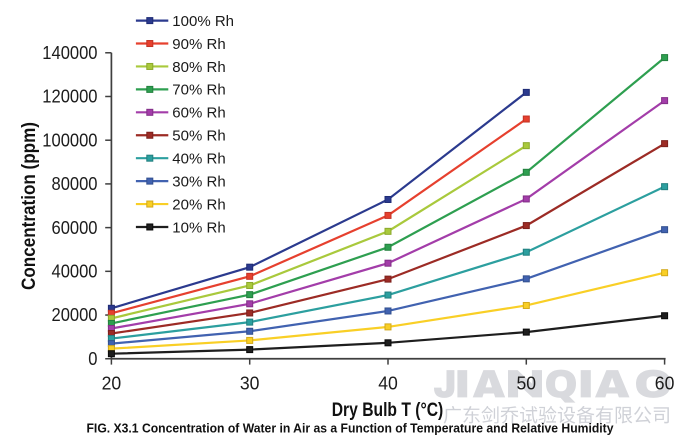  I want to click on svg-text: 90% Rh, so click(198, 44).